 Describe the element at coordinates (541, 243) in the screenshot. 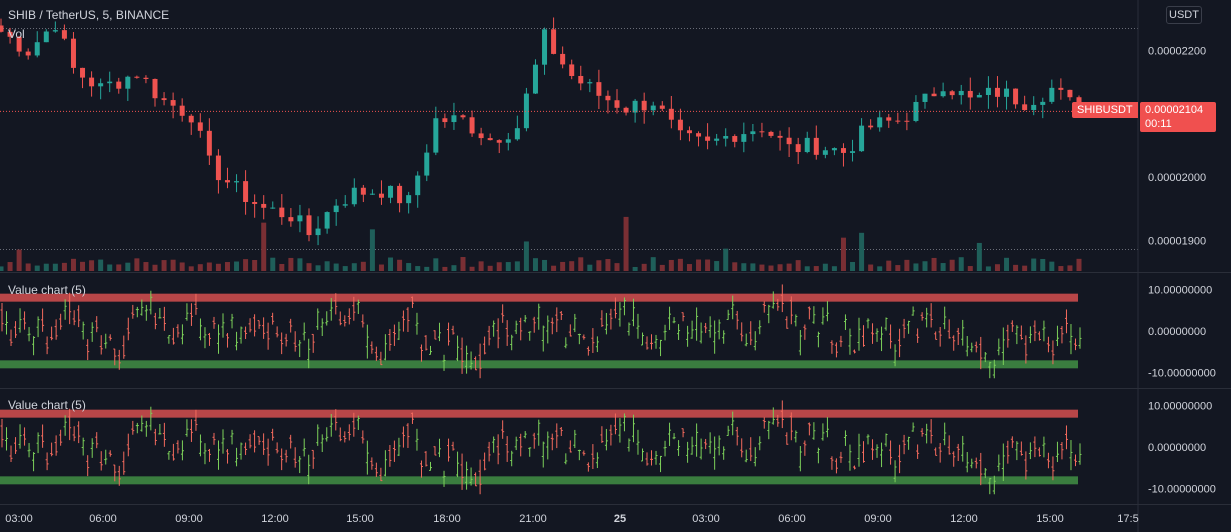

I see `volume-pane` at that location.